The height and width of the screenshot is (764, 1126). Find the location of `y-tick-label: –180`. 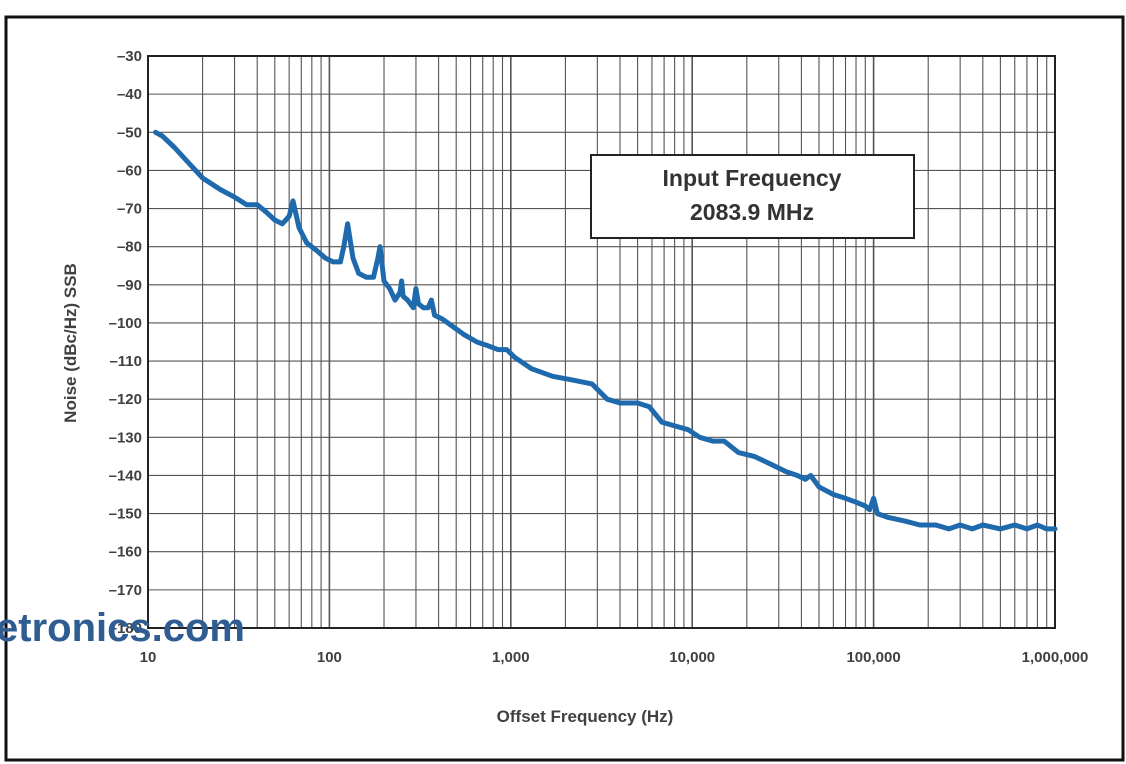

y-tick-label: –180 is located at coordinates (125, 628).